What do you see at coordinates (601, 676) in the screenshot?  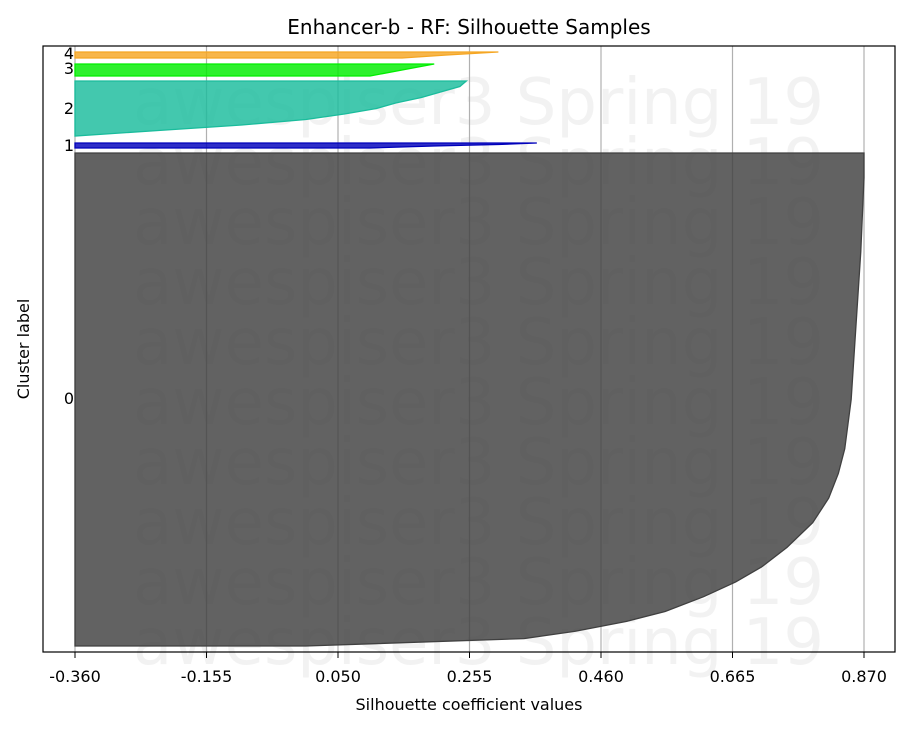 I see `x-tick-label: 0.460` at bounding box center [601, 676].